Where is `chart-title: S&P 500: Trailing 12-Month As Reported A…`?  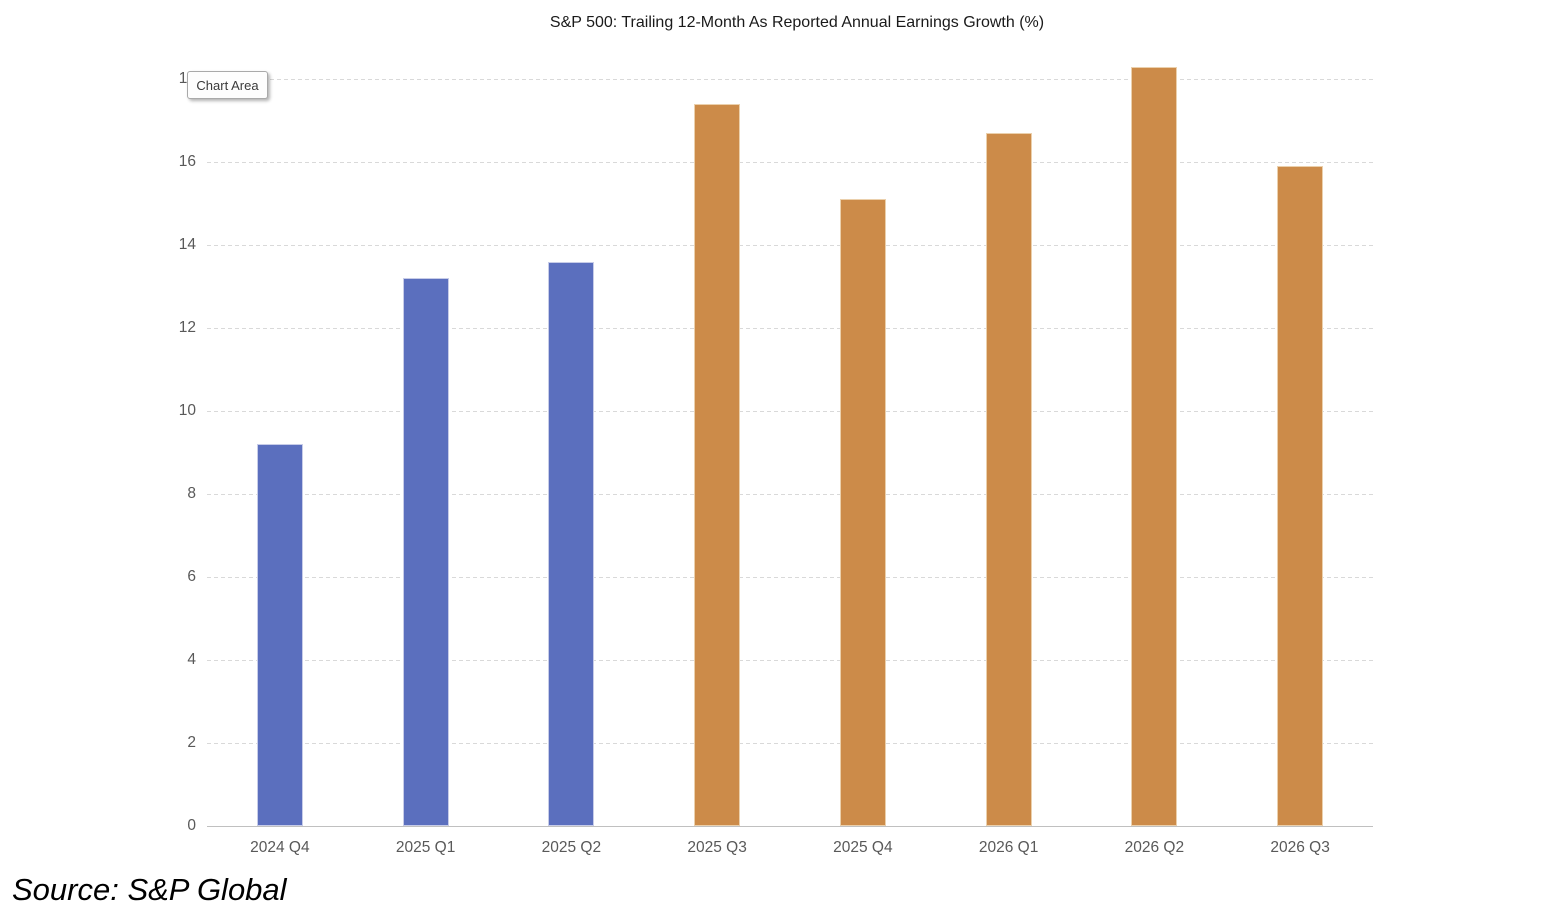 chart-title: S&P 500: Trailing 12-Month As Reported A… is located at coordinates (797, 22).